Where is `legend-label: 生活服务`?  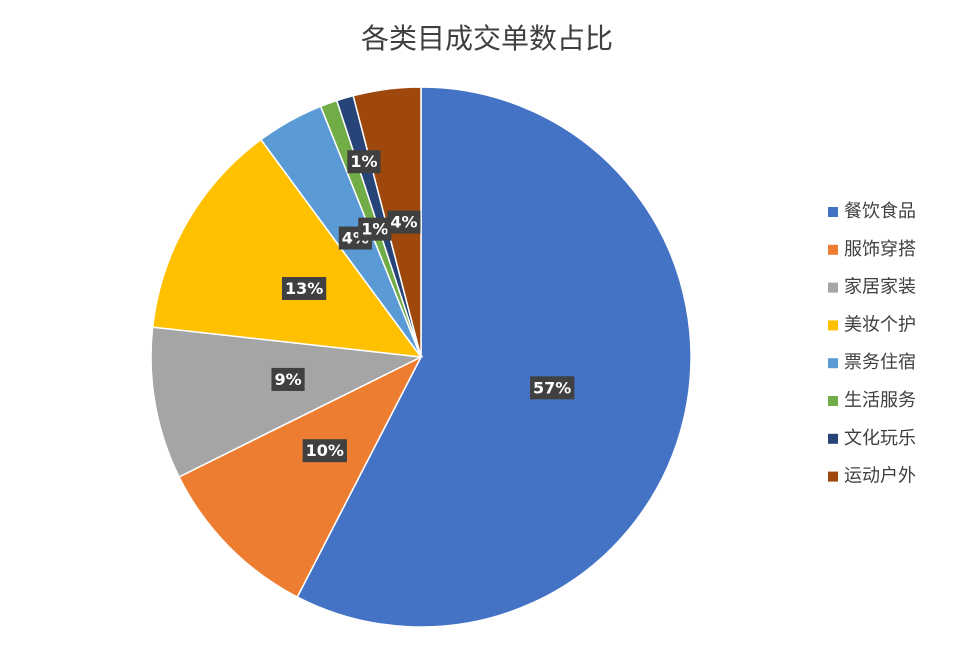 legend-label: 生活服务 is located at coordinates (880, 400).